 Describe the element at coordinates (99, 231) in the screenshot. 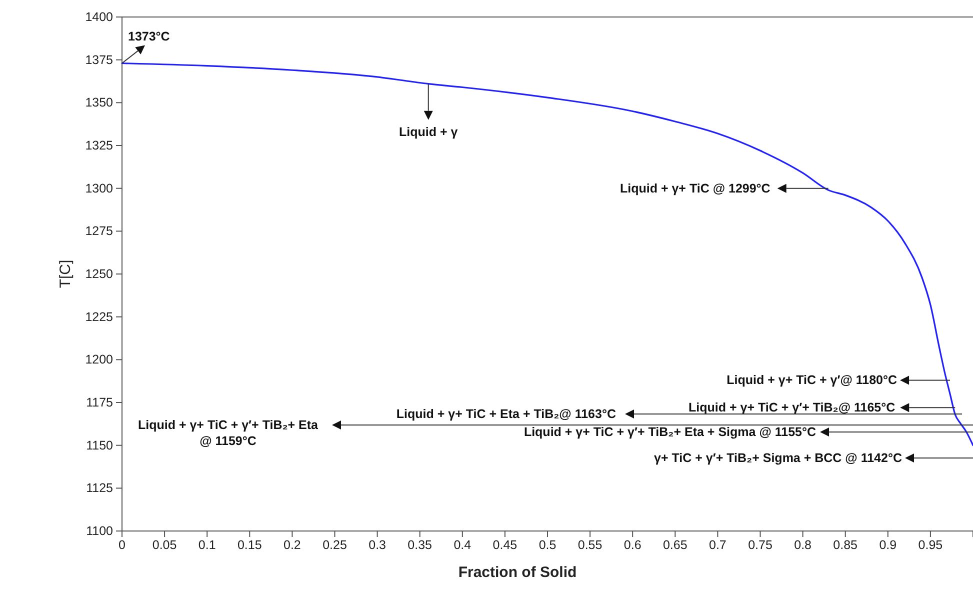

I see `y-tick-label: 1275` at that location.